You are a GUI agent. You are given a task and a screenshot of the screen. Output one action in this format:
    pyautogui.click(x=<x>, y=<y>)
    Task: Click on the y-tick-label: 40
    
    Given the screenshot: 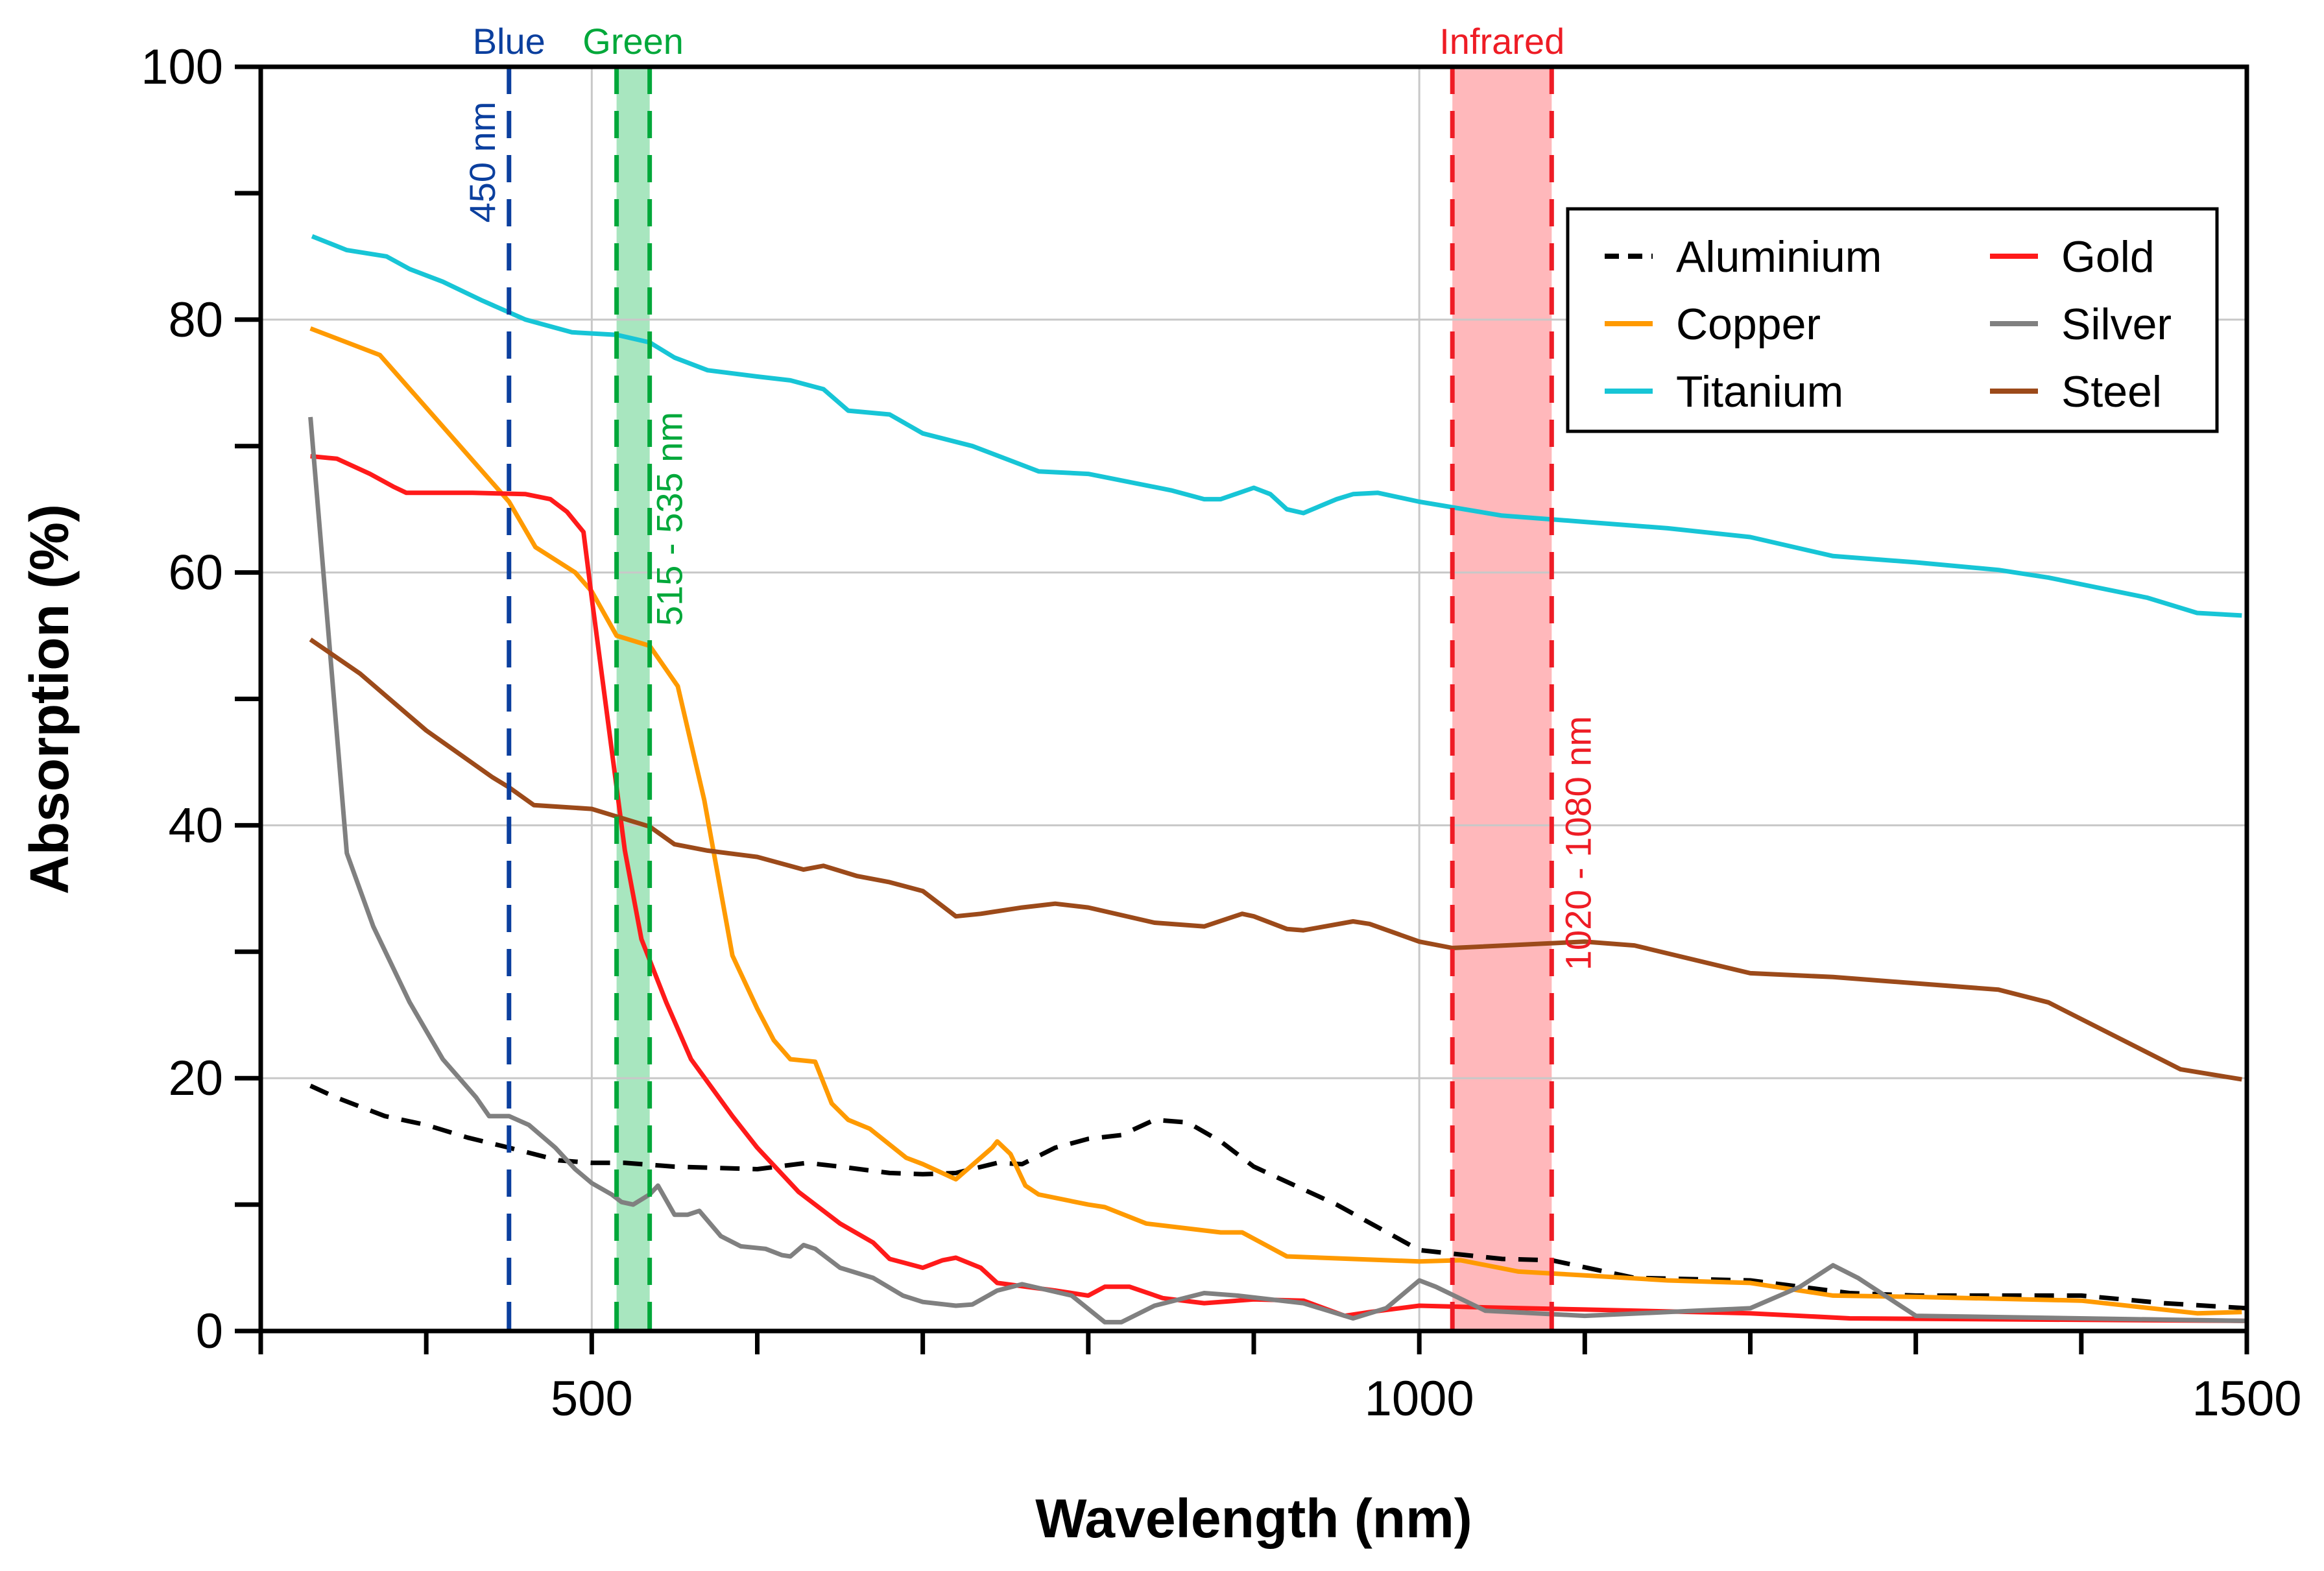 What is the action you would take?
    pyautogui.click(x=195, y=825)
    